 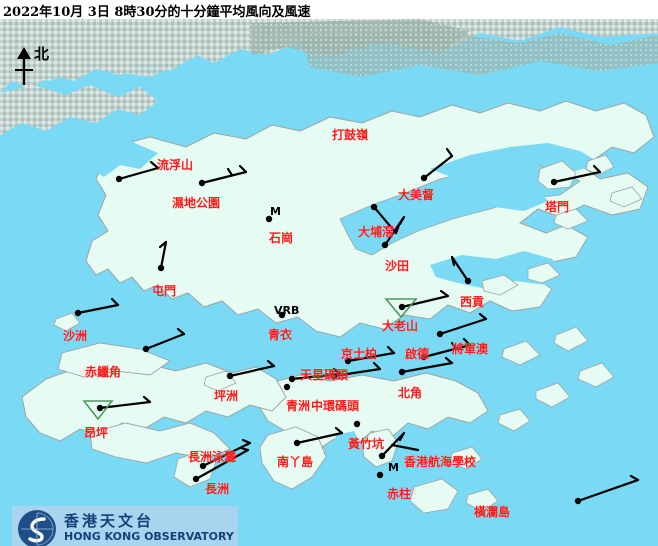 I want to click on stanley-peninsula, so click(x=380, y=448).